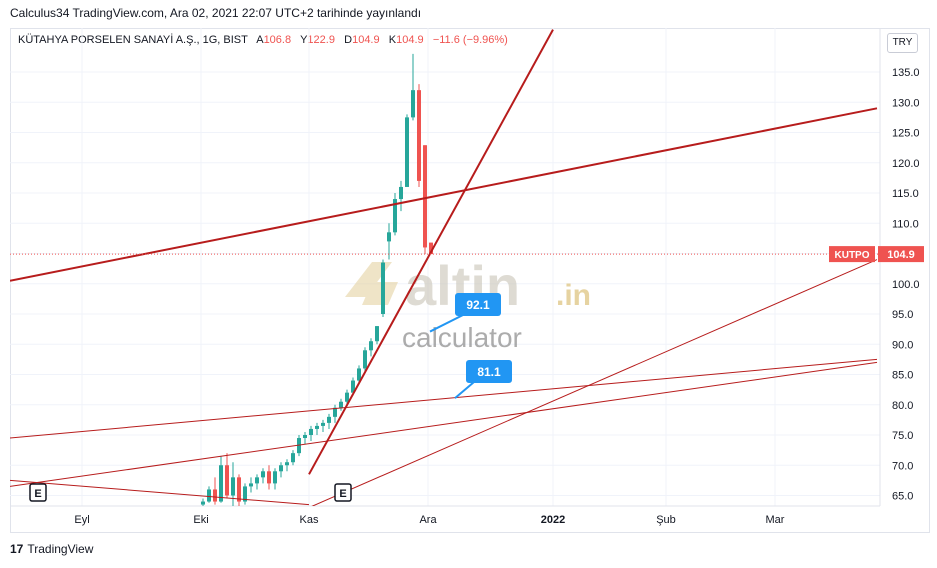  What do you see at coordinates (462, 337) in the screenshot?
I see `watermark-sub: calculator` at bounding box center [462, 337].